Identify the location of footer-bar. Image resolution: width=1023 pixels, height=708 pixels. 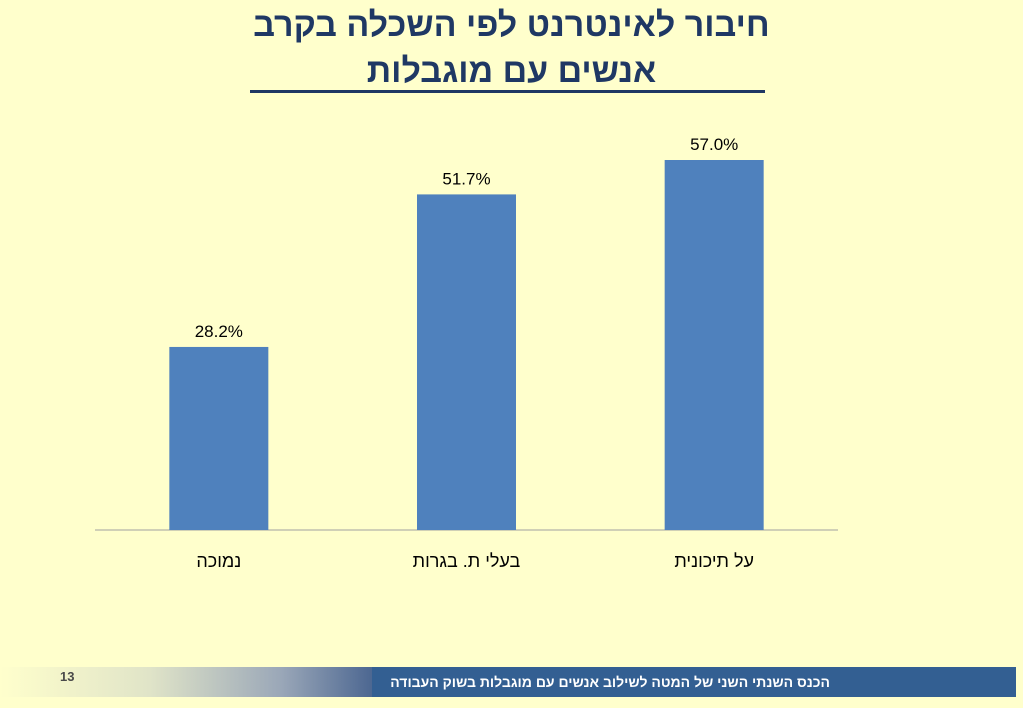
(694, 682).